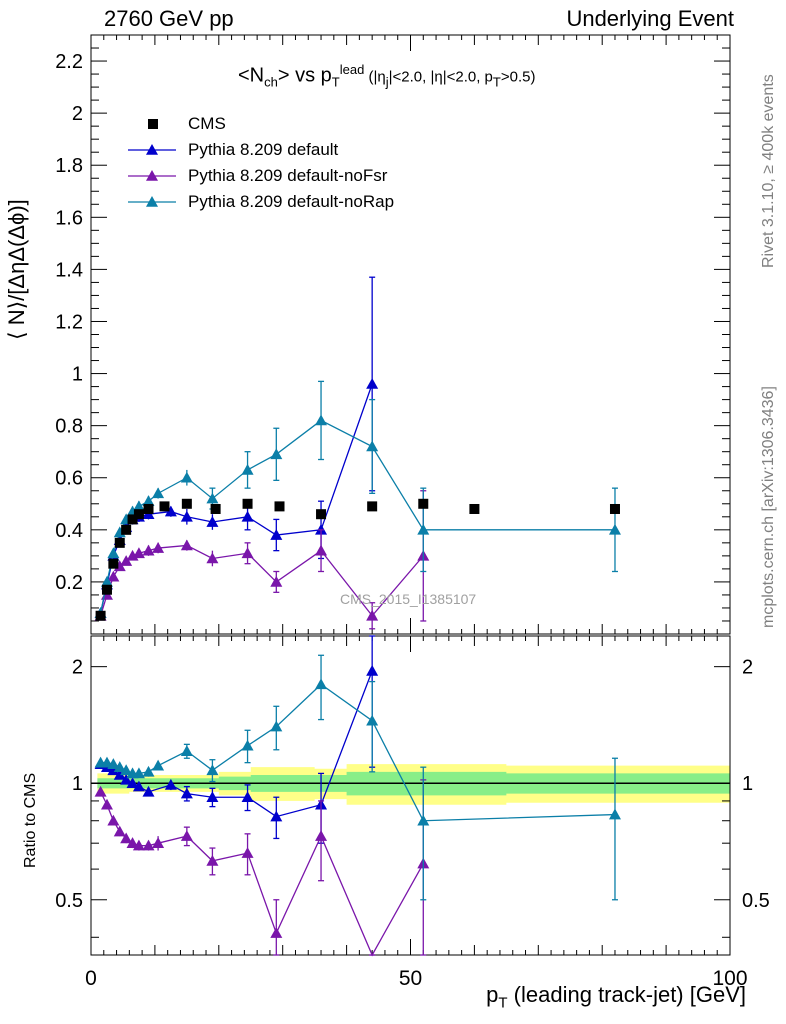 This screenshot has width=786, height=1024. What do you see at coordinates (291, 201) in the screenshot?
I see `legend-norap-label: Pythia 8.209 default-noRap` at bounding box center [291, 201].